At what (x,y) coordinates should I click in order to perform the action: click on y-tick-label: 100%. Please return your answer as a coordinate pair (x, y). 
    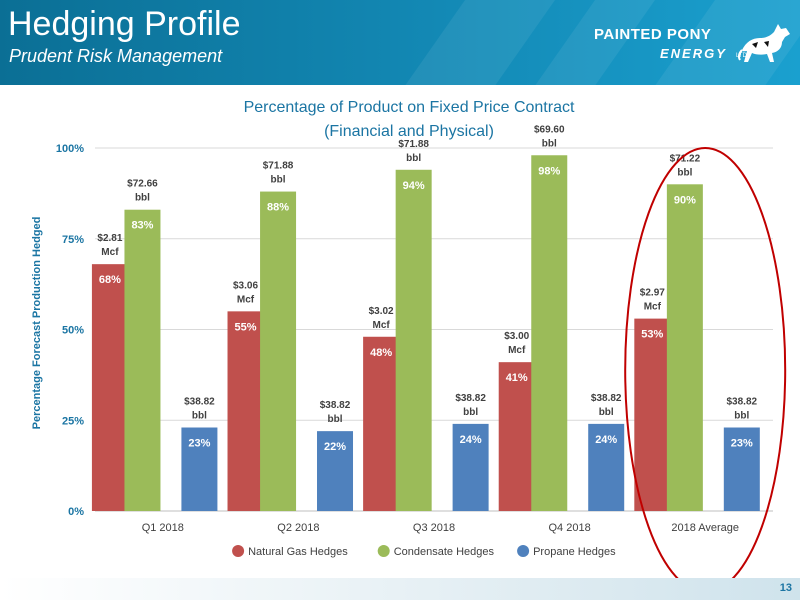
    Looking at the image, I should click on (70, 149).